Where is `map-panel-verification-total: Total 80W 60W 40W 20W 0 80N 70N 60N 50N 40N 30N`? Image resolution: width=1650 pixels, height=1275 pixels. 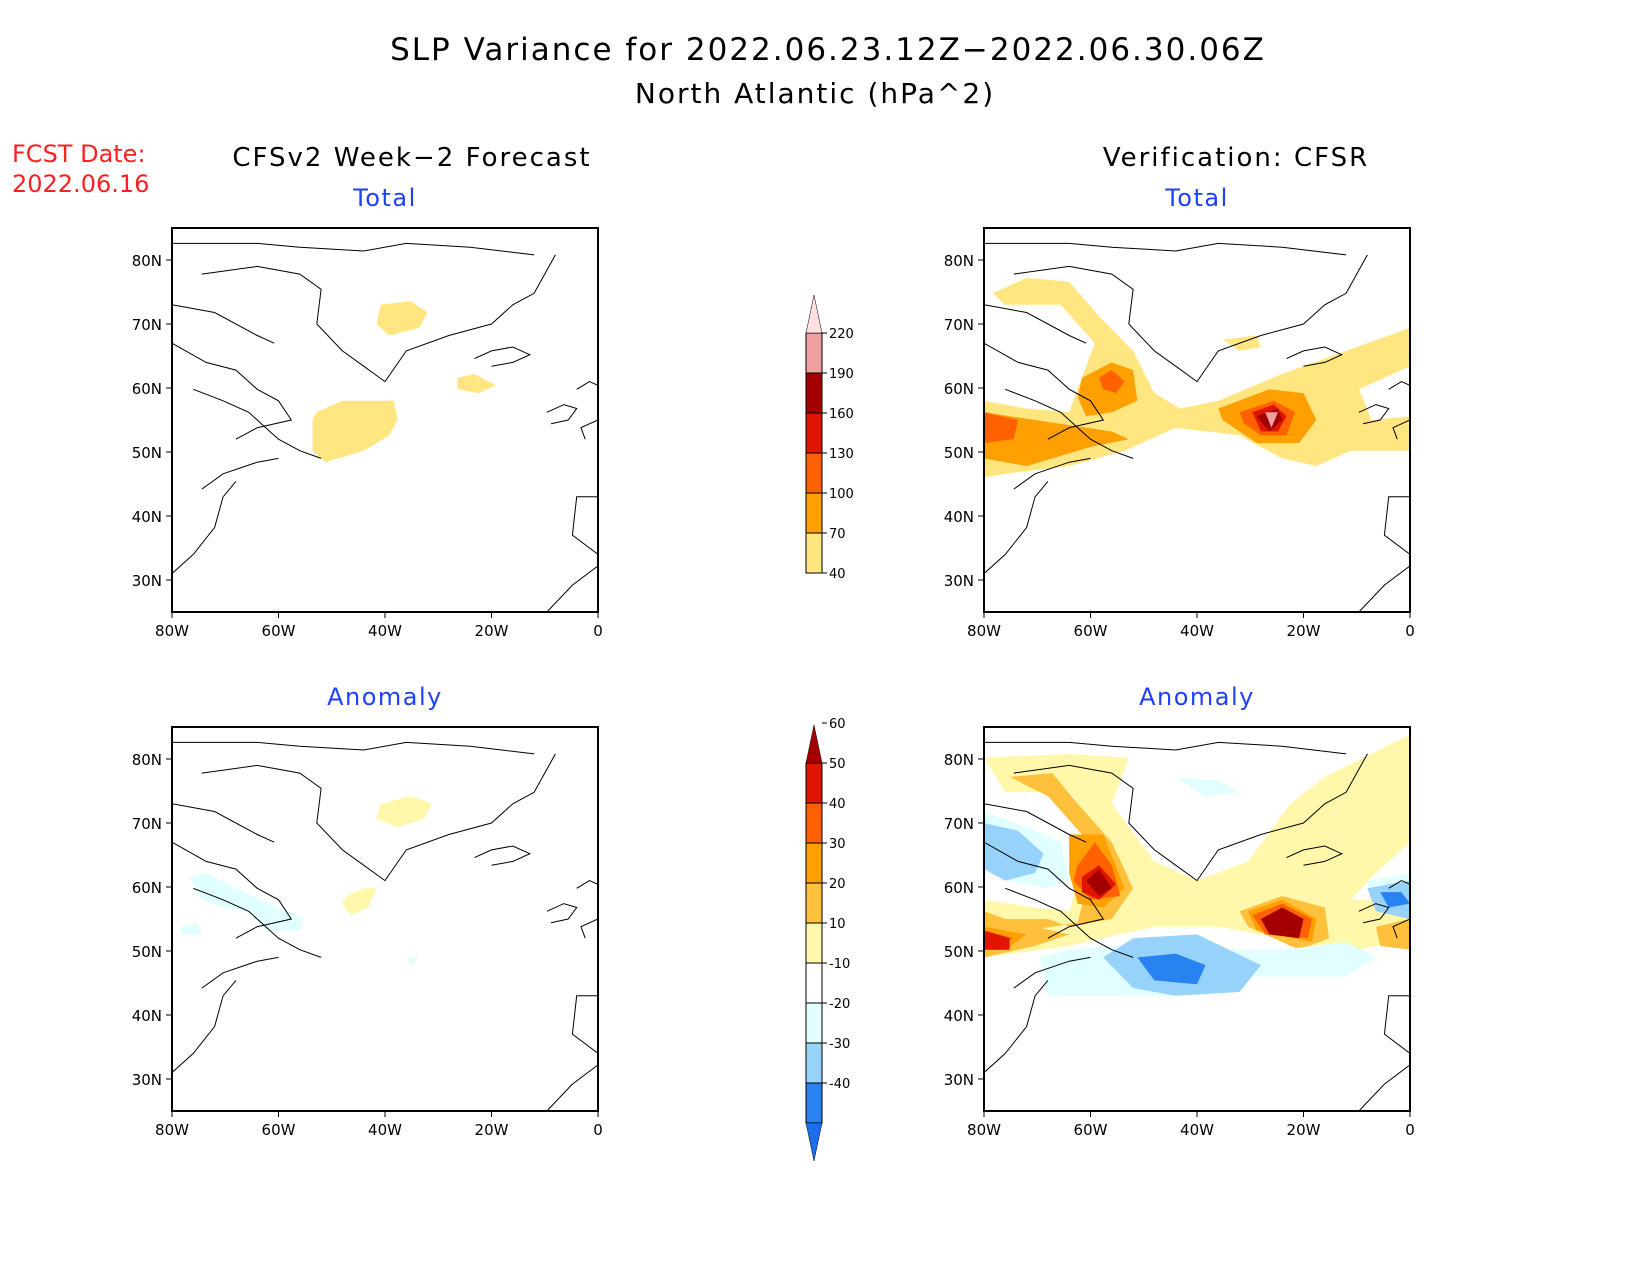 map-panel-verification-total: Total 80W 60W 40W 20W 0 80N 70N 60N 50N 40N 30N is located at coordinates (1179, 412).